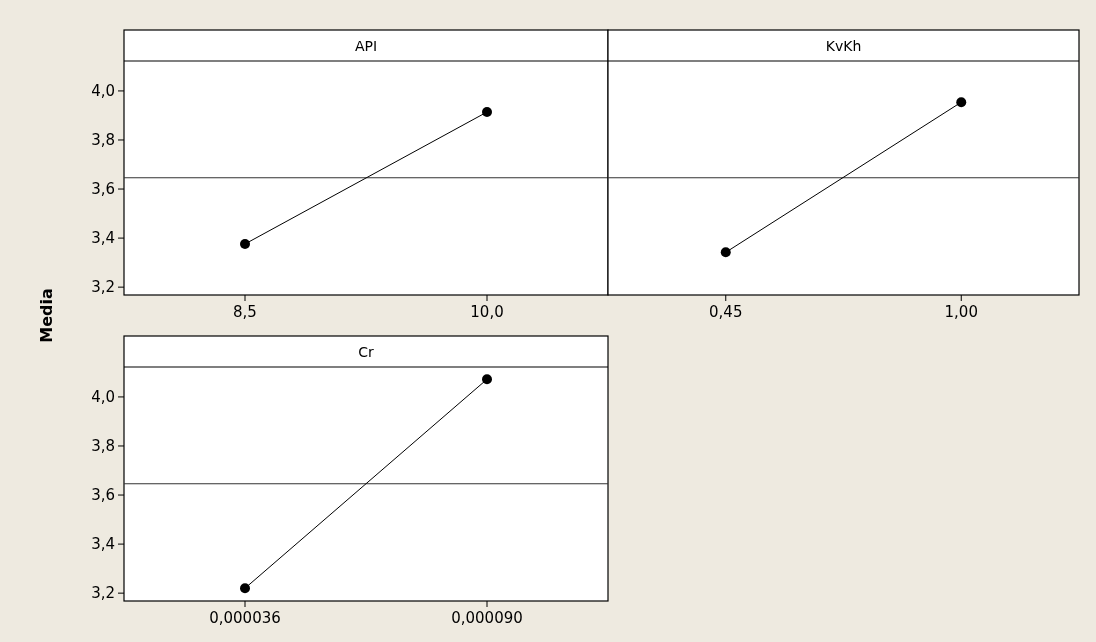  I want to click on x-tick-label: 10,0, so click(487, 312).